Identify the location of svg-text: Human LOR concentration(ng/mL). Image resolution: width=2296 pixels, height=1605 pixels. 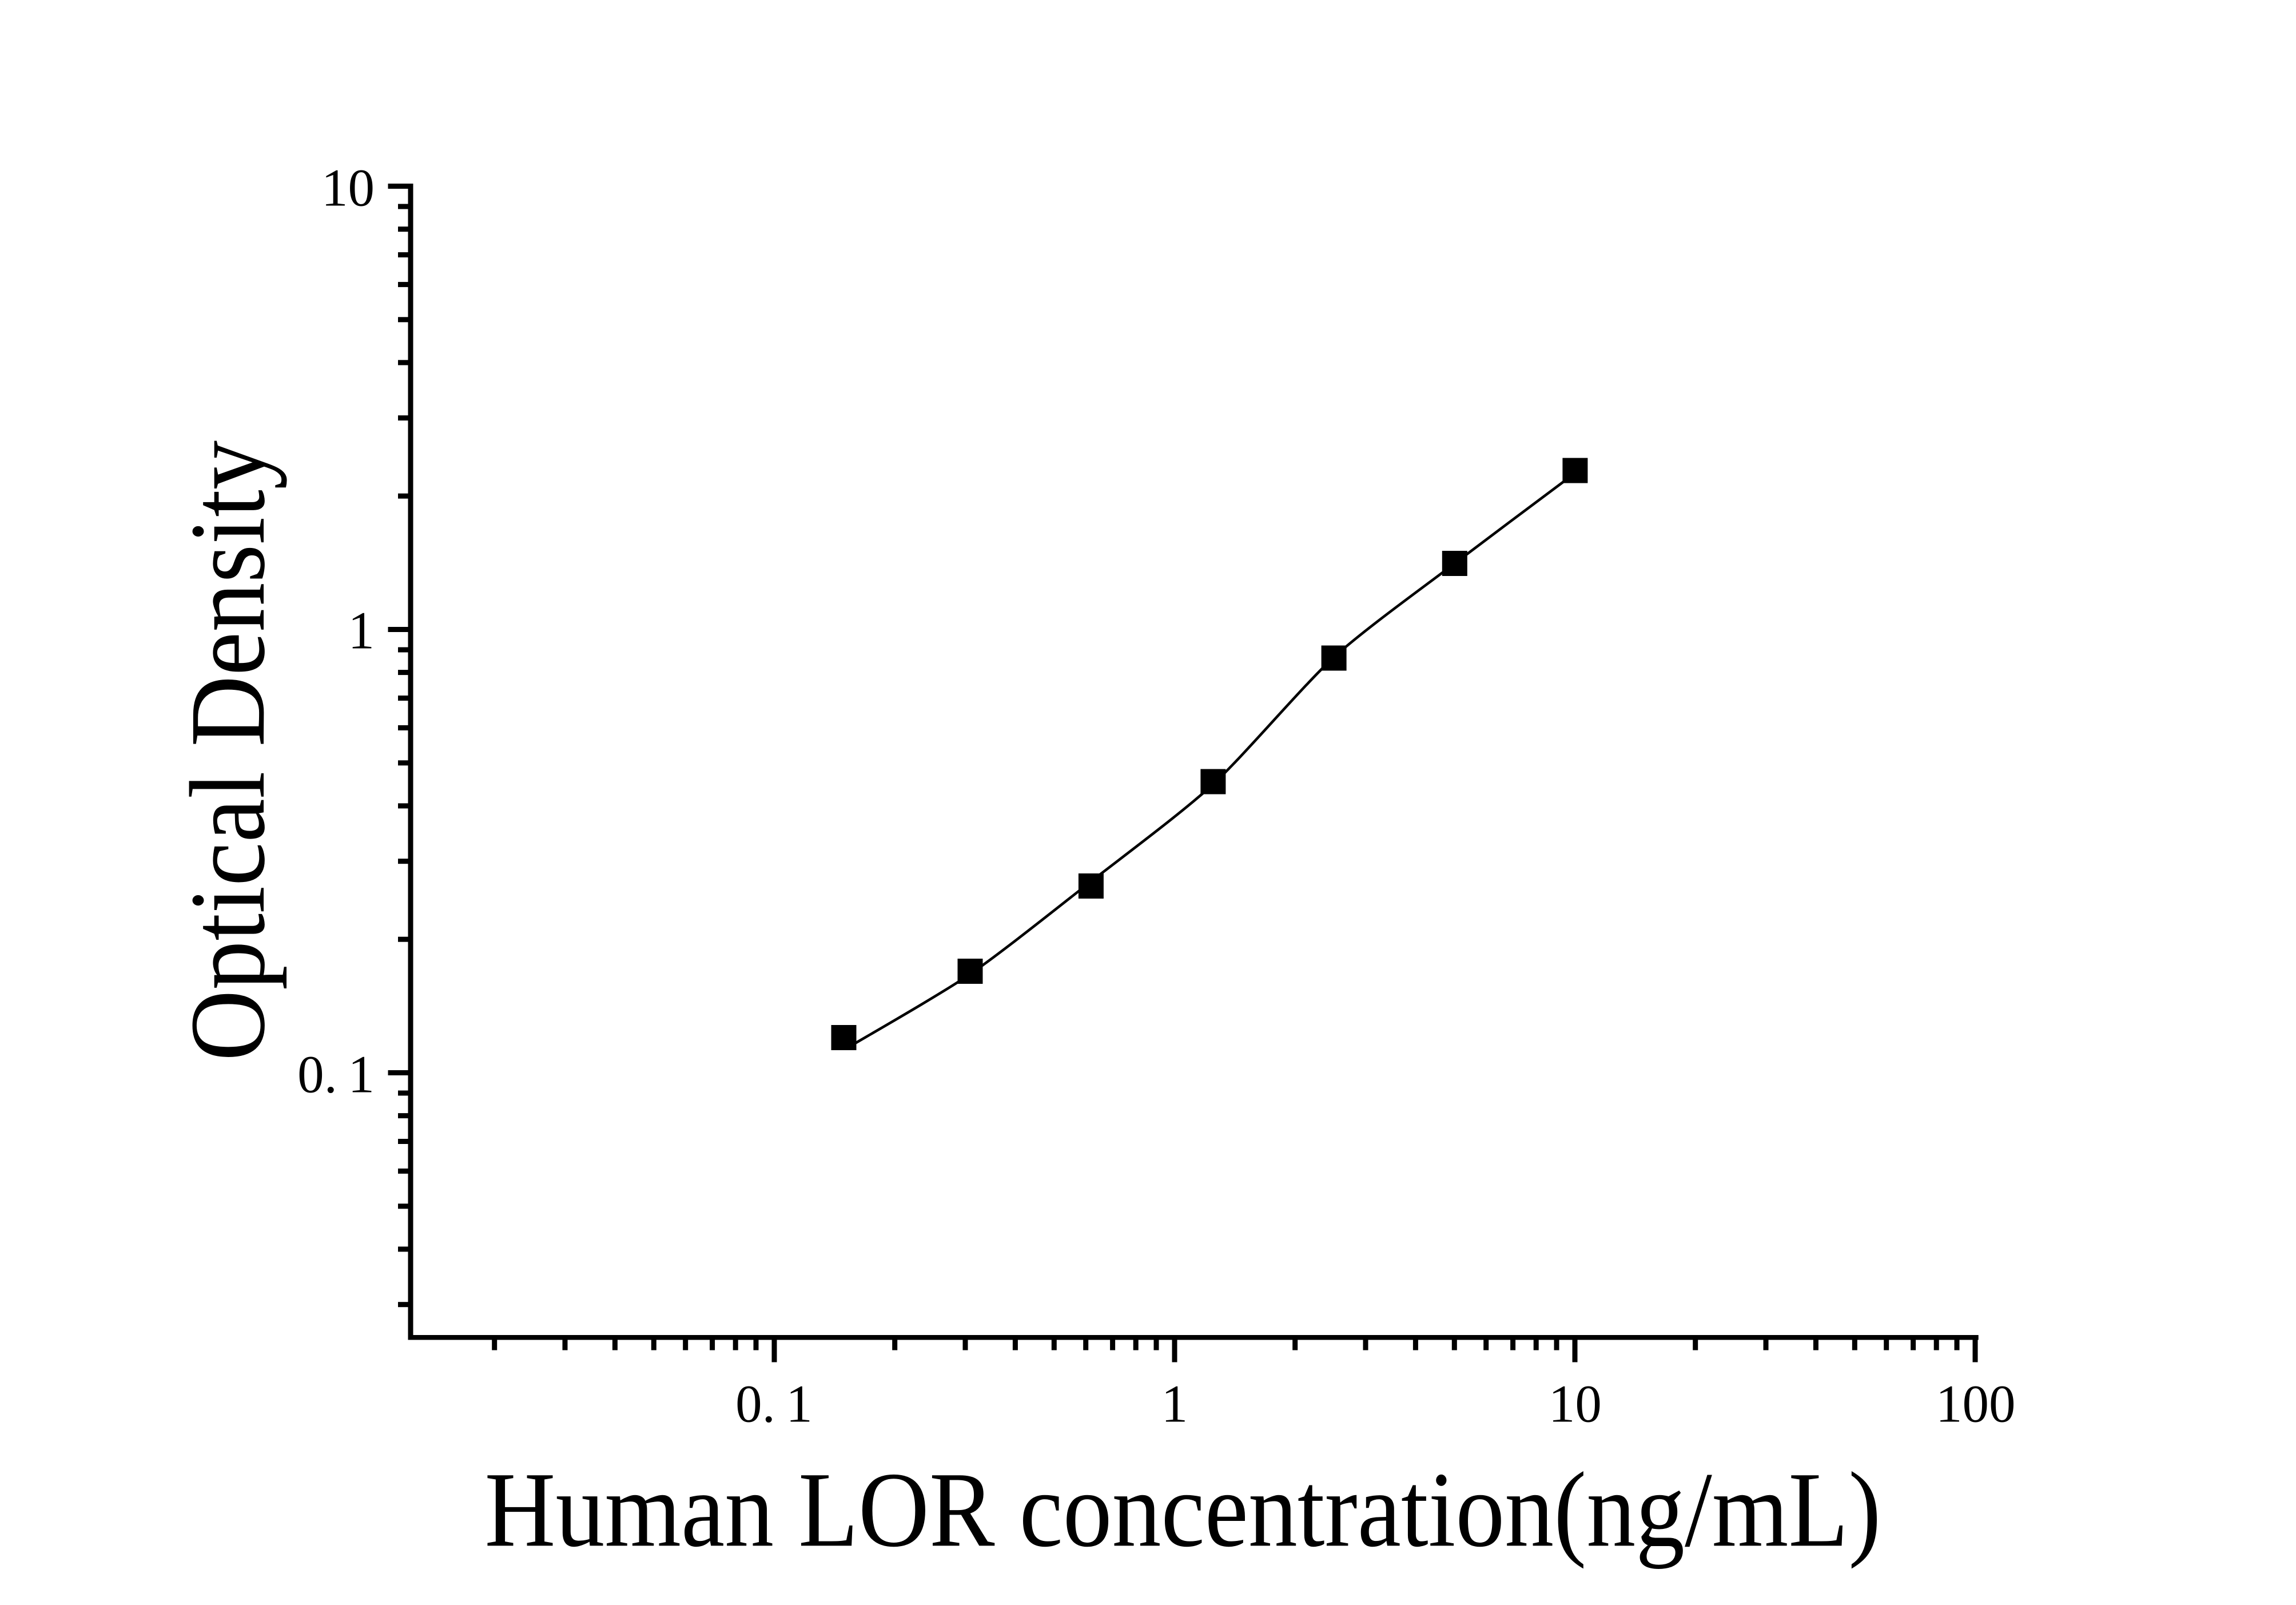
(1183, 1509).